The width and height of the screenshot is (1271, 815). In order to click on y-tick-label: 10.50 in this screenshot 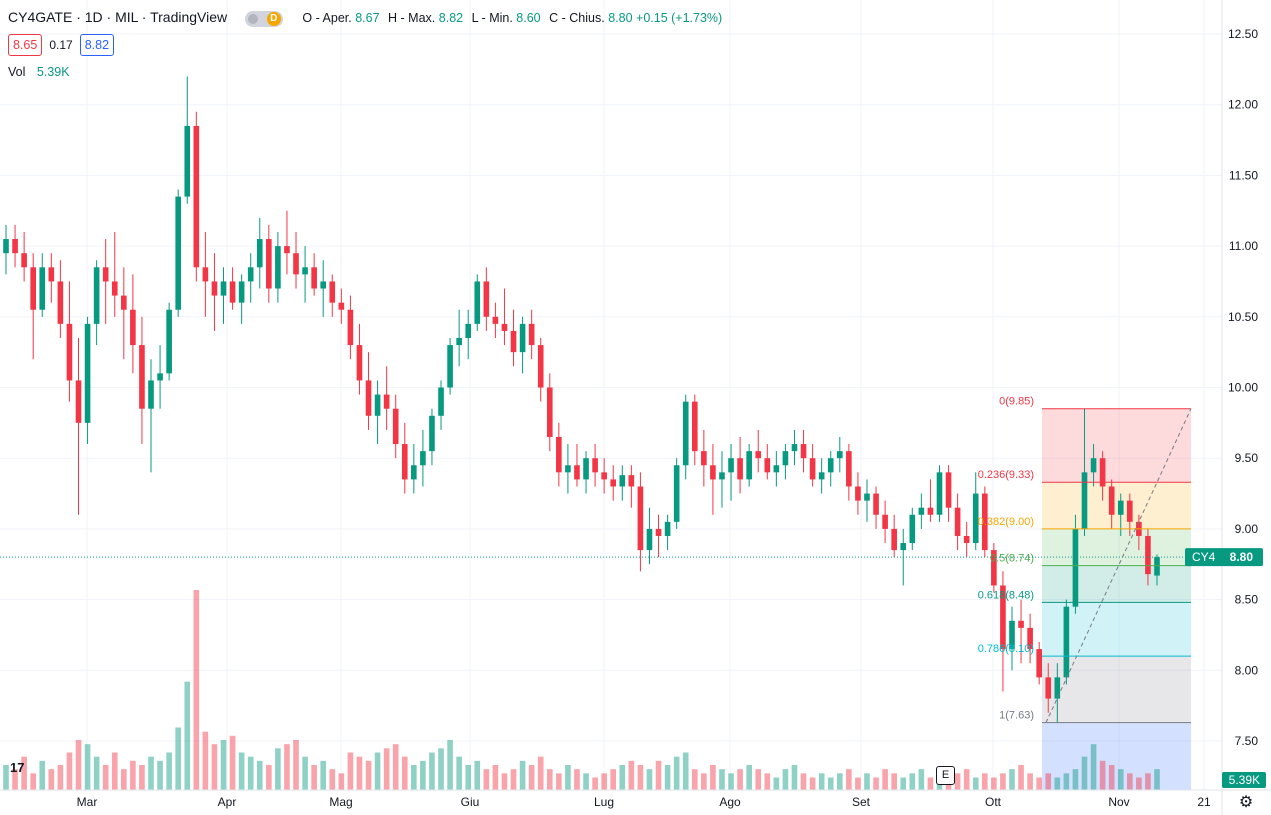, I will do `click(1243, 317)`.